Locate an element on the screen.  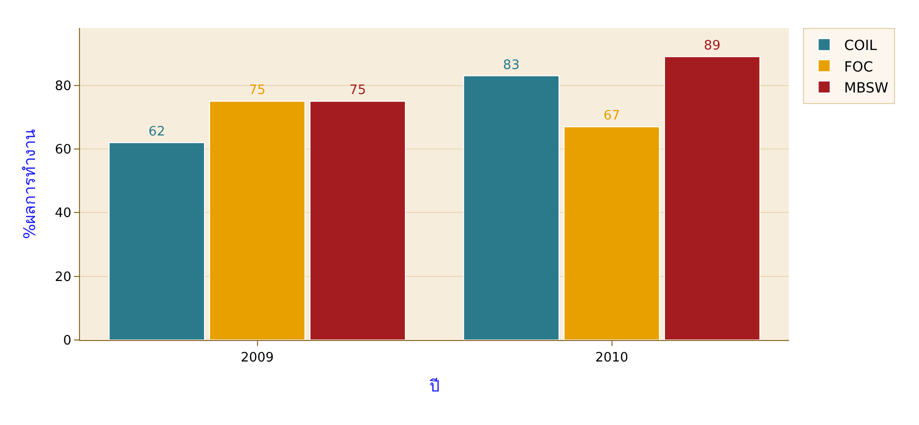
legend-label: FOC is located at coordinates (859, 67).